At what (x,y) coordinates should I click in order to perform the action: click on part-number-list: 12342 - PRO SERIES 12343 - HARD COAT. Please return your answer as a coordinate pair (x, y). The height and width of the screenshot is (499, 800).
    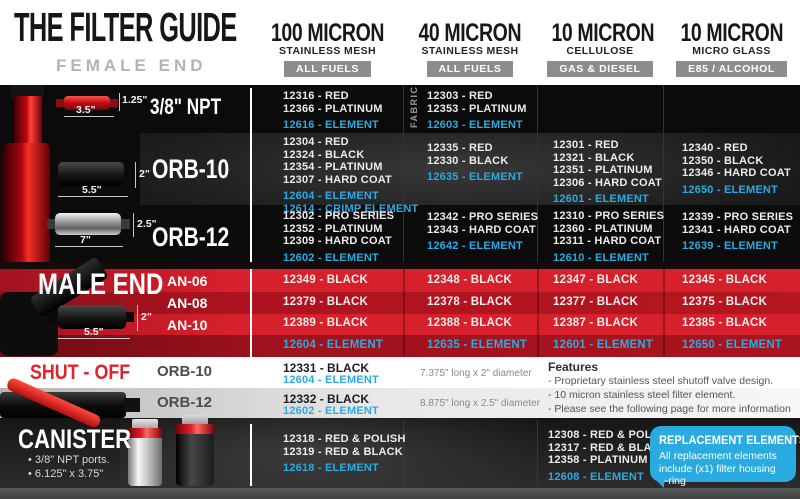
    Looking at the image, I should click on (483, 223).